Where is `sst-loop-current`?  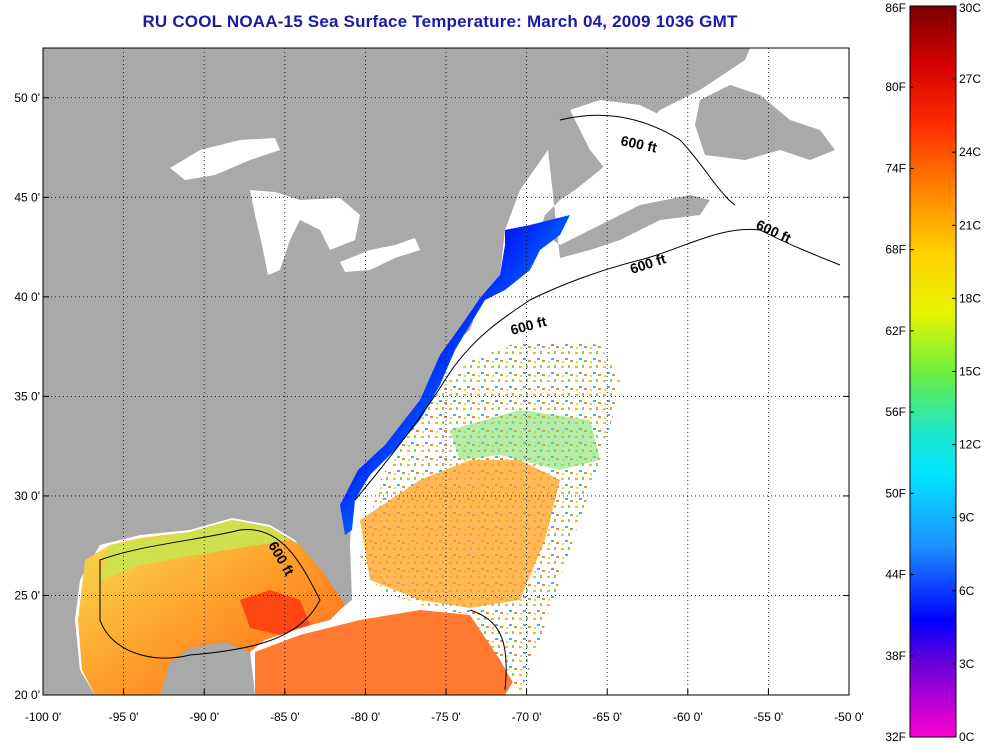 sst-loop-current is located at coordinates (275, 612).